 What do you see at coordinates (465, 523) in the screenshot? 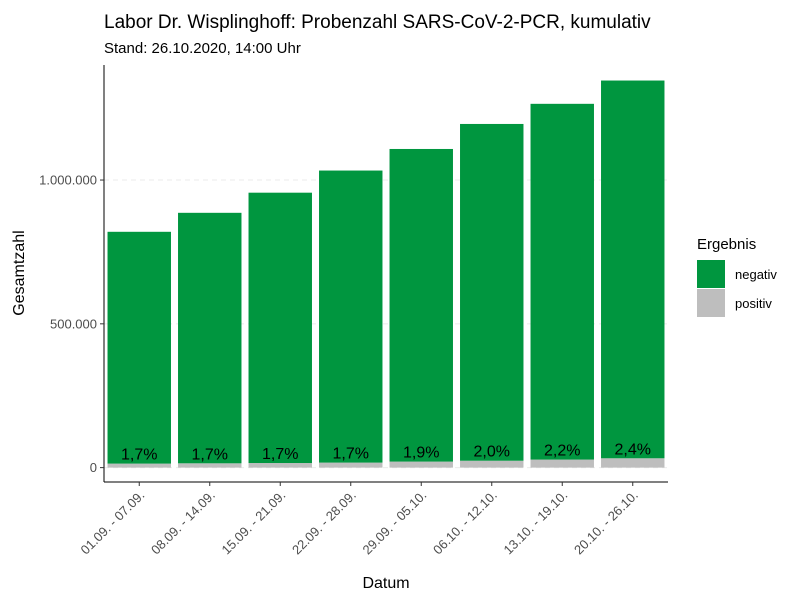
I see `x-tick-label: 06.10. - 12.10.` at bounding box center [465, 523].